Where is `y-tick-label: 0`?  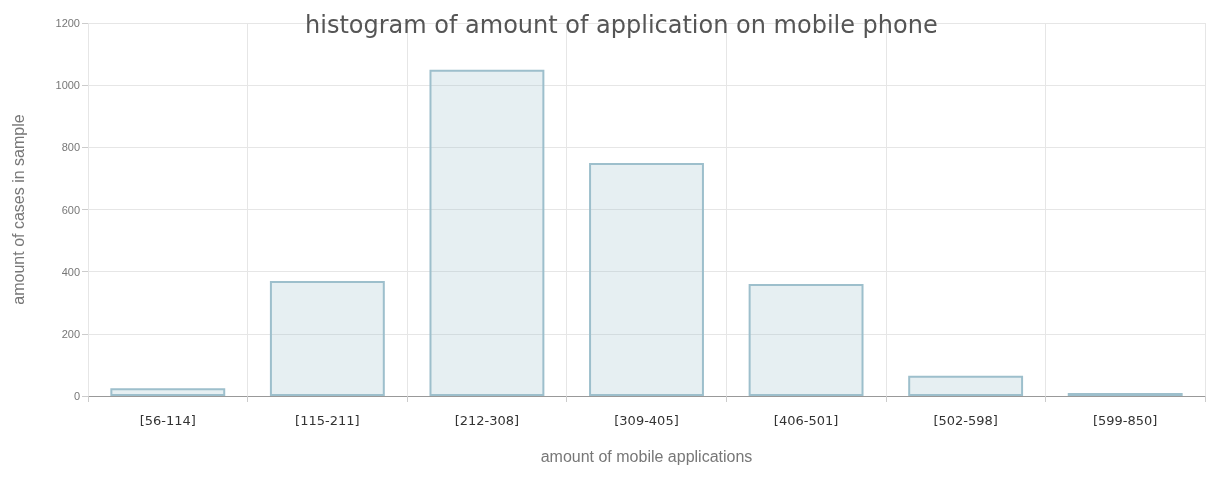 y-tick-label: 0 is located at coordinates (76, 396).